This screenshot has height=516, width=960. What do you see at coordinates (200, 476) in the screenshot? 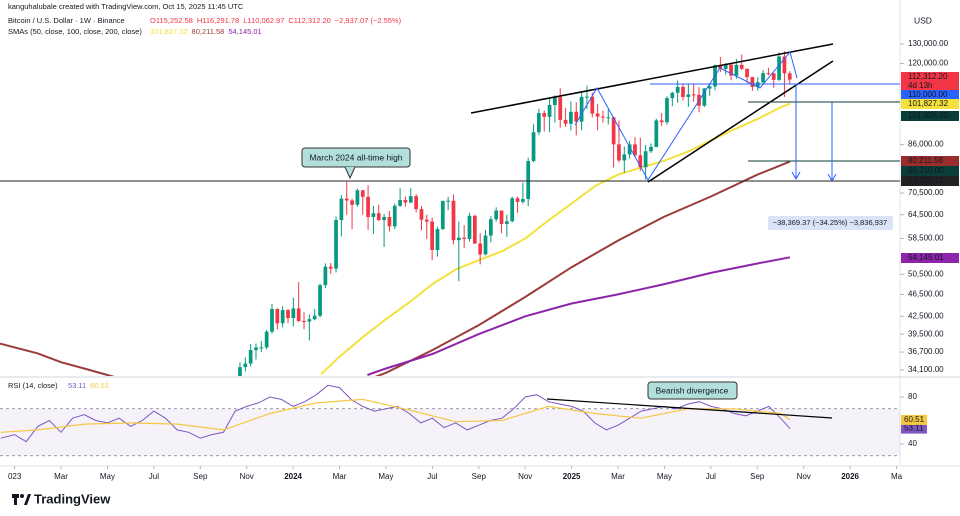
I see `x-tick-label: Sep` at bounding box center [200, 476].